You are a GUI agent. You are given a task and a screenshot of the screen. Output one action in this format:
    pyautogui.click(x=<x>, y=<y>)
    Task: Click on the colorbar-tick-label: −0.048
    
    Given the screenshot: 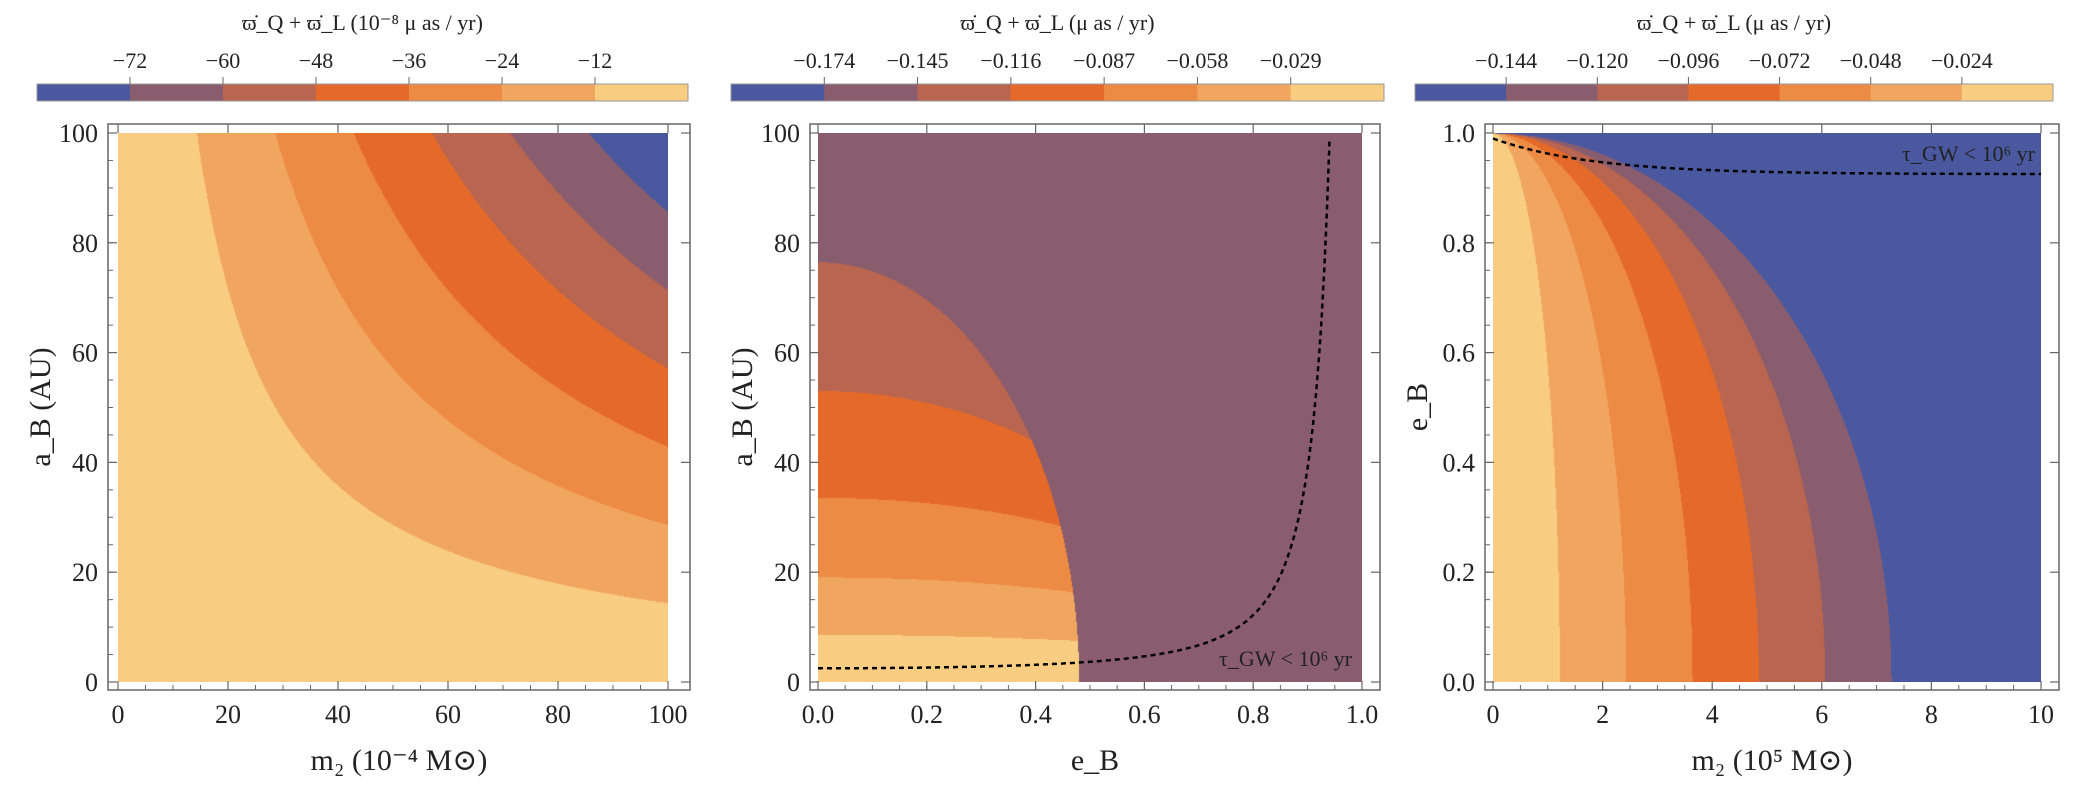 What is the action you would take?
    pyautogui.click(x=1871, y=60)
    